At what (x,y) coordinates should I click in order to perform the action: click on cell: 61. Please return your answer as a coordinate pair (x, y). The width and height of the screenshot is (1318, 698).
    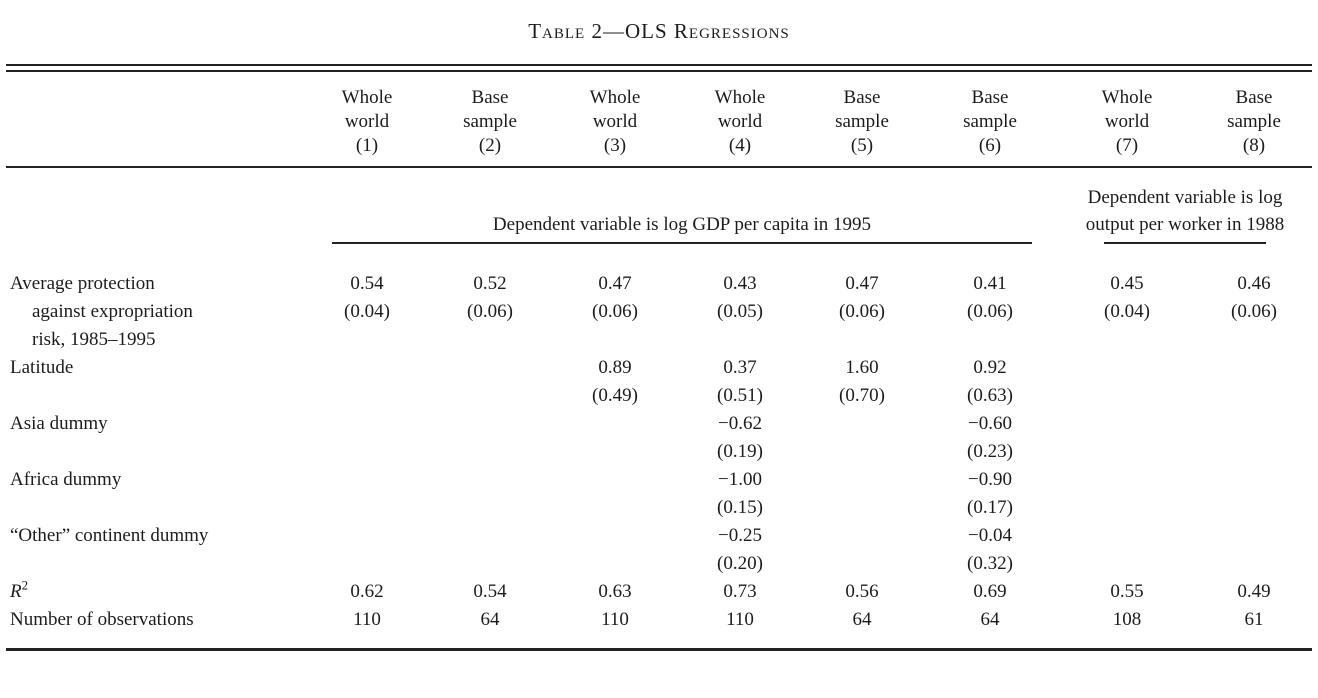
    Looking at the image, I should click on (1254, 628).